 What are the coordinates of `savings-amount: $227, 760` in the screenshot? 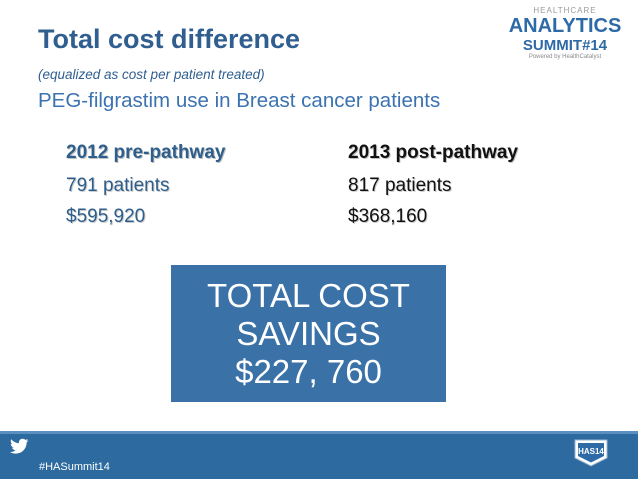 It's located at (308, 371).